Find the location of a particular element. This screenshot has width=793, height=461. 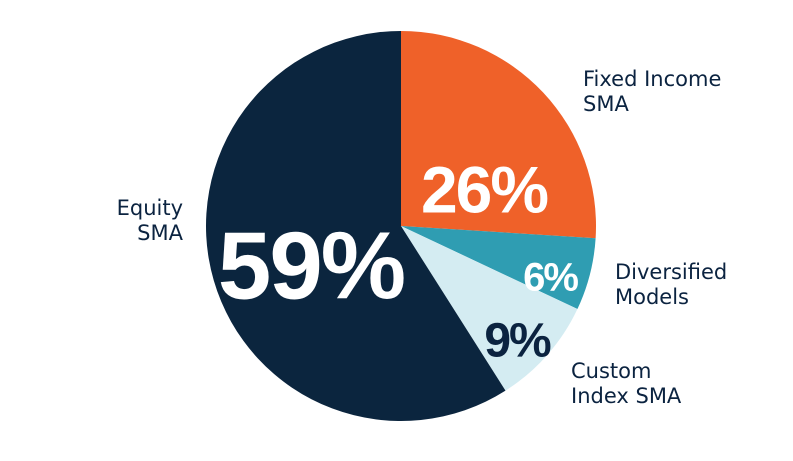

pie-slice-diversified-models is located at coordinates (498, 268).